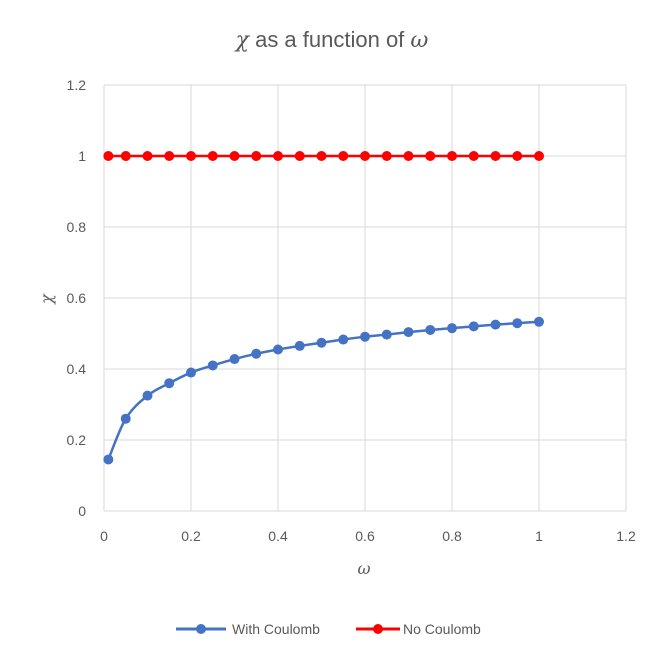 This screenshot has width=665, height=664. Describe the element at coordinates (452, 536) in the screenshot. I see `x-tick-label: 0.8` at that location.